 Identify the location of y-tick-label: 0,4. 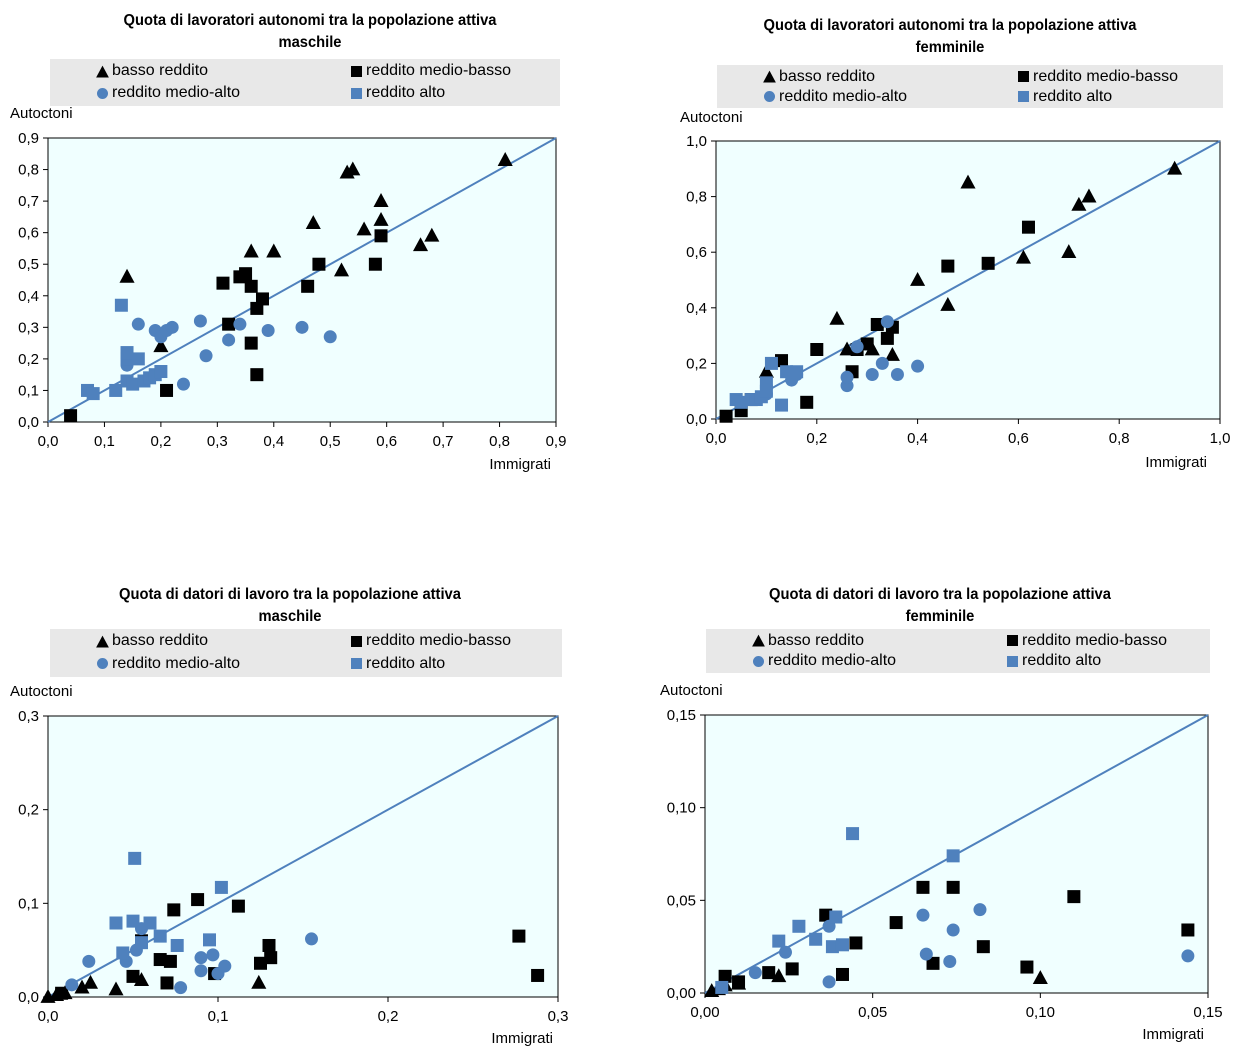
(28, 296).